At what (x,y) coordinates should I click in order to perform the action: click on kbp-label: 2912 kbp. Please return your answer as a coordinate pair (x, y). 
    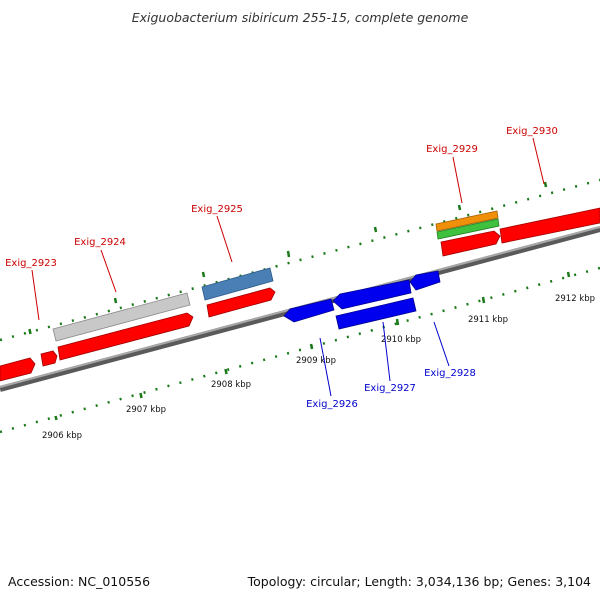
    Looking at the image, I should click on (575, 299).